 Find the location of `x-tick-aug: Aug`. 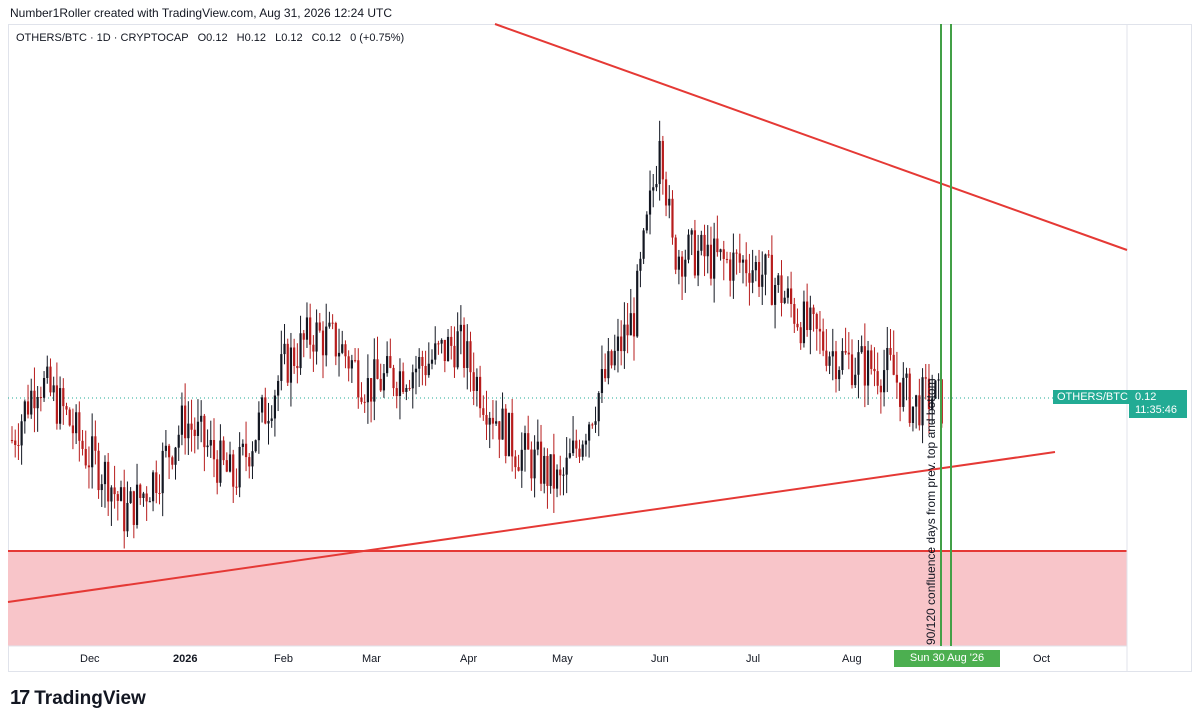

x-tick-aug: Aug is located at coordinates (852, 659).